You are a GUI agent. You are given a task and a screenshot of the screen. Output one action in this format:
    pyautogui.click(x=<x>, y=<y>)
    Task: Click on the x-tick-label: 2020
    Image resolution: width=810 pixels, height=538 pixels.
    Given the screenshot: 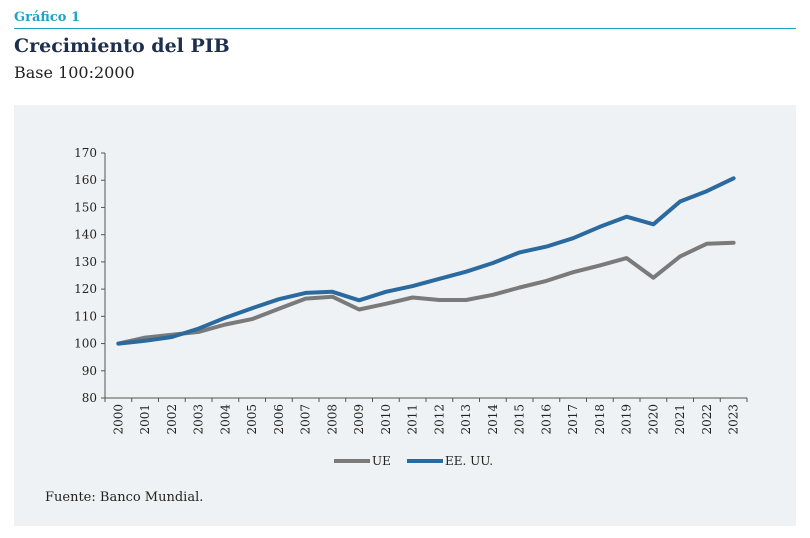 What is the action you would take?
    pyautogui.click(x=653, y=419)
    